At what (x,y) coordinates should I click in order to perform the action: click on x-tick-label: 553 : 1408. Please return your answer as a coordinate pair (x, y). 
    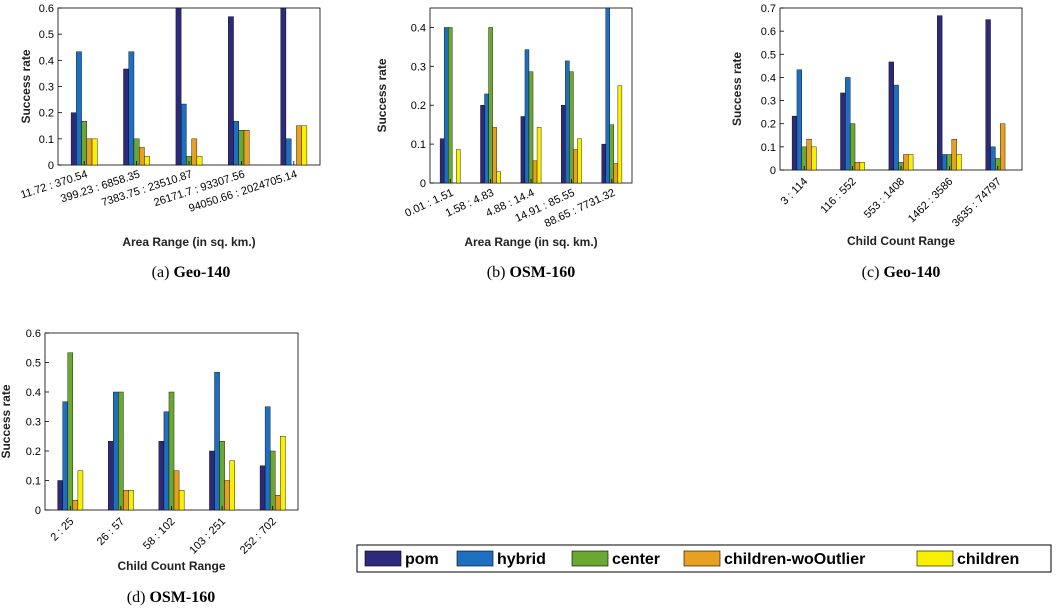
    Looking at the image, I should click on (884, 198).